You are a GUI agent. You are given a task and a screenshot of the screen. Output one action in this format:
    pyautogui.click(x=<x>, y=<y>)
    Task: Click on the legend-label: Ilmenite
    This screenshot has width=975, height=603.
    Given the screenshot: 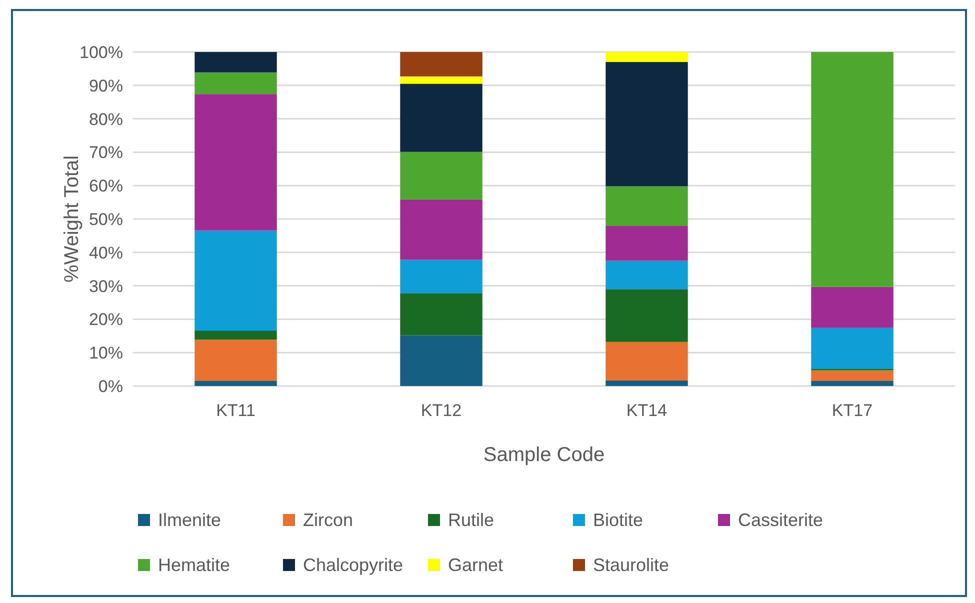 What is the action you would take?
    pyautogui.click(x=190, y=520)
    